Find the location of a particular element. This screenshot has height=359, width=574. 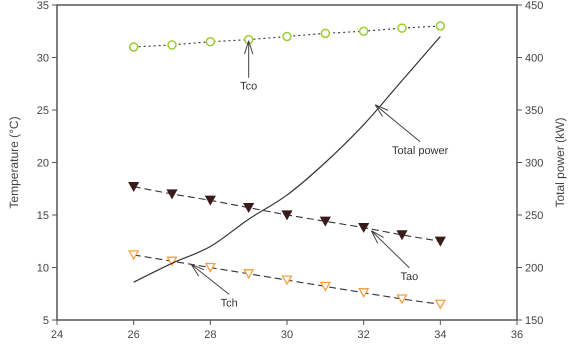

x-tick-label: 36 is located at coordinates (517, 335).